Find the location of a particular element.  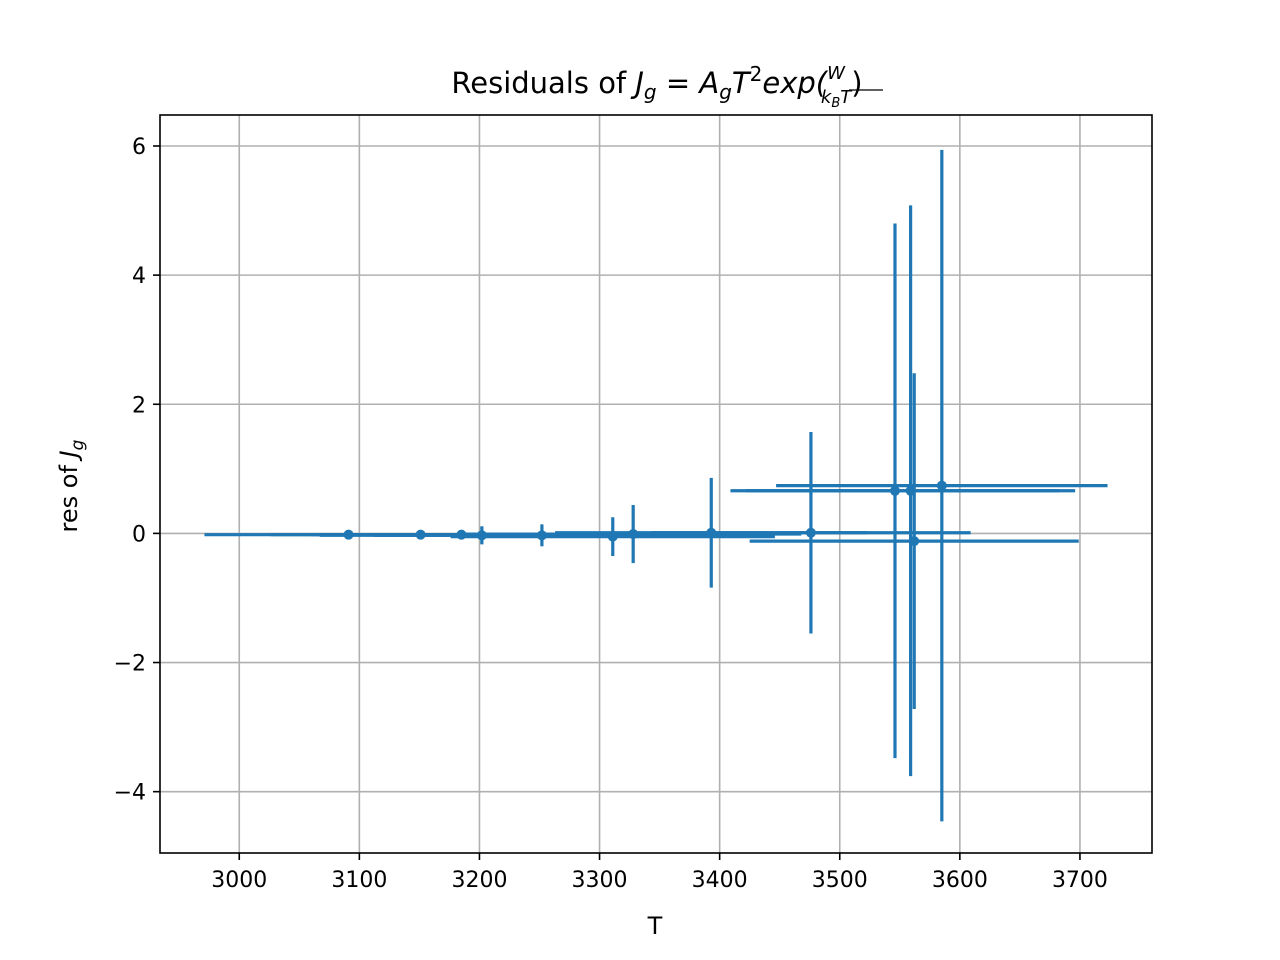

chart-title: Residuals of Jg = AgT2exp(W kBT) is located at coordinates (656, 86).